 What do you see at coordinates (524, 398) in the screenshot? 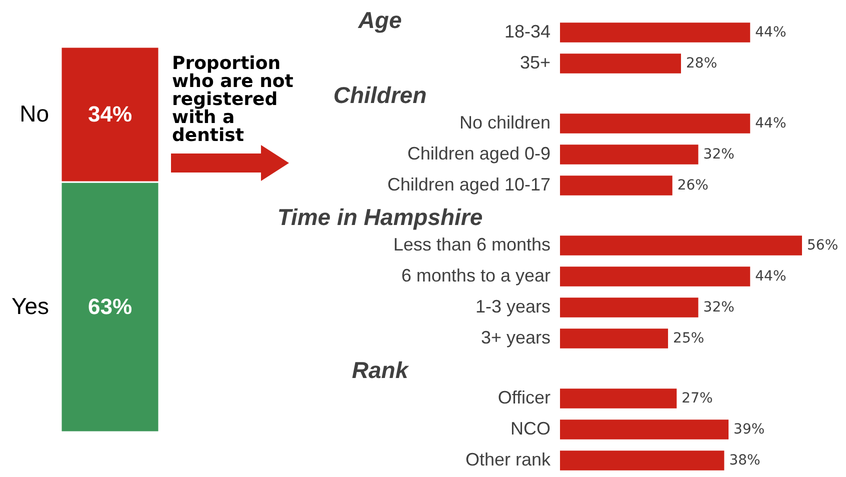
I see `y-tick-label: Officer` at bounding box center [524, 398].